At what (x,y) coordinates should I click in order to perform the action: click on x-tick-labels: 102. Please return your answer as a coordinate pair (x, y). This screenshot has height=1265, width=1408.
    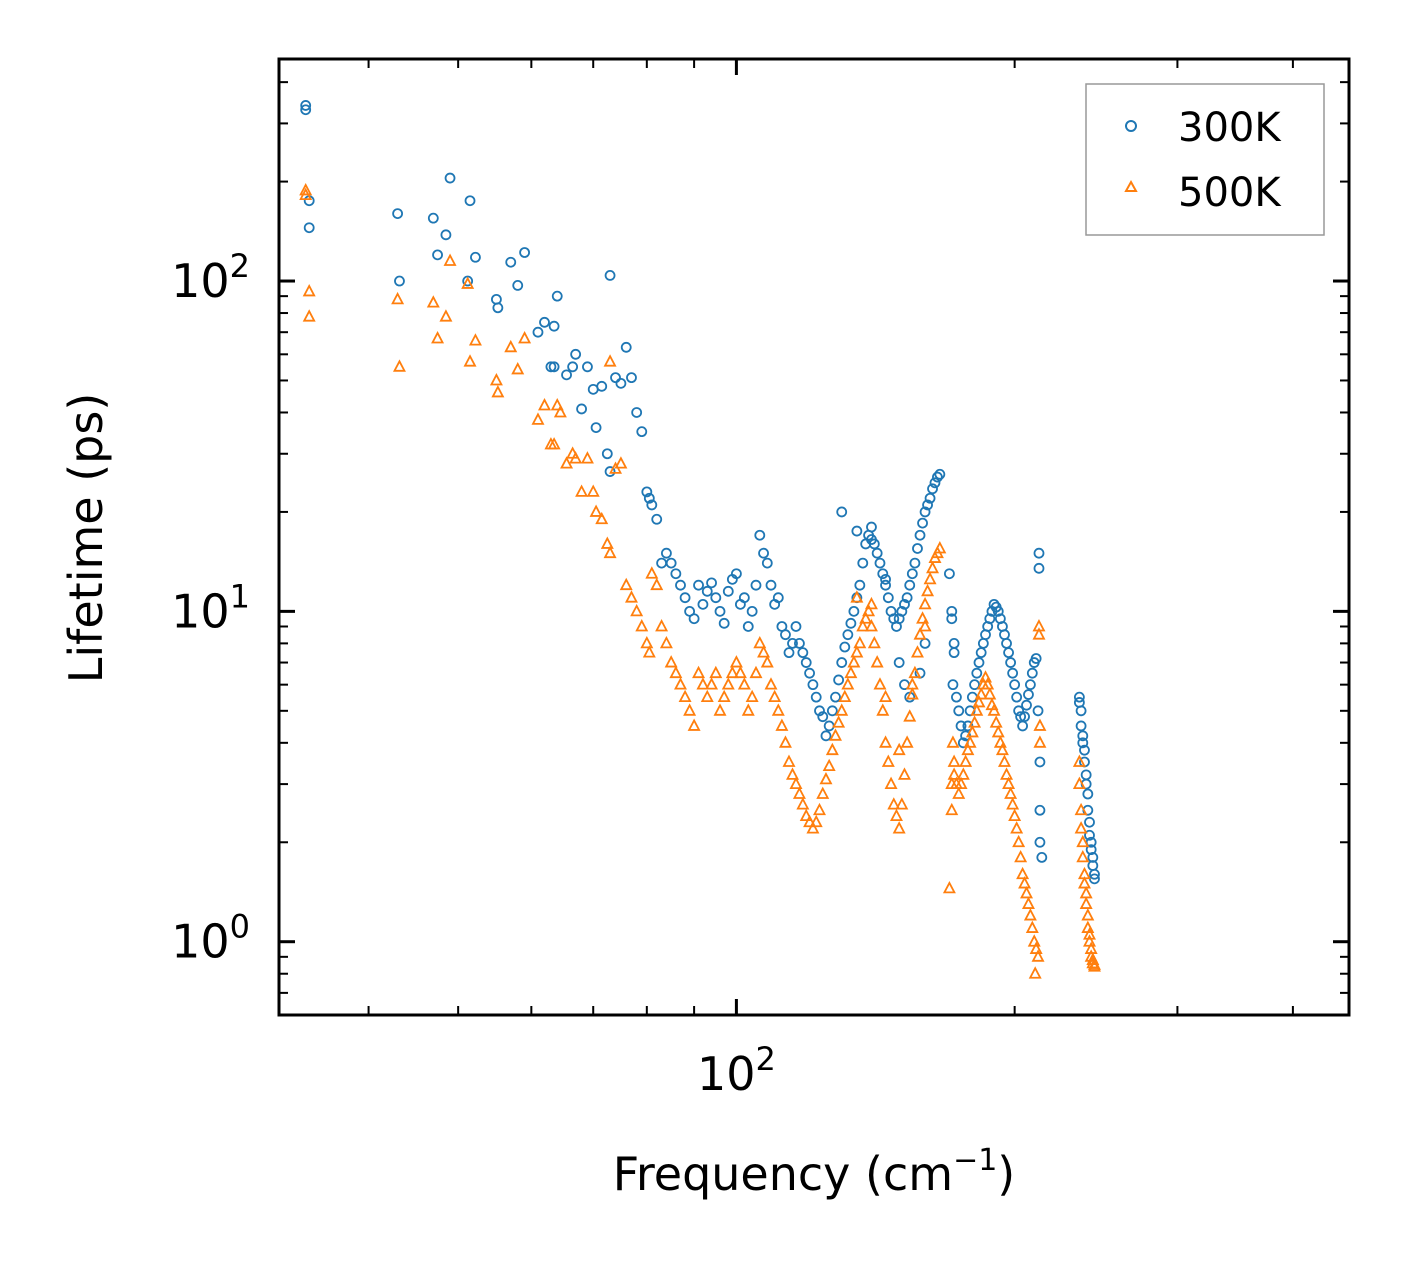
    Looking at the image, I should click on (736, 1070).